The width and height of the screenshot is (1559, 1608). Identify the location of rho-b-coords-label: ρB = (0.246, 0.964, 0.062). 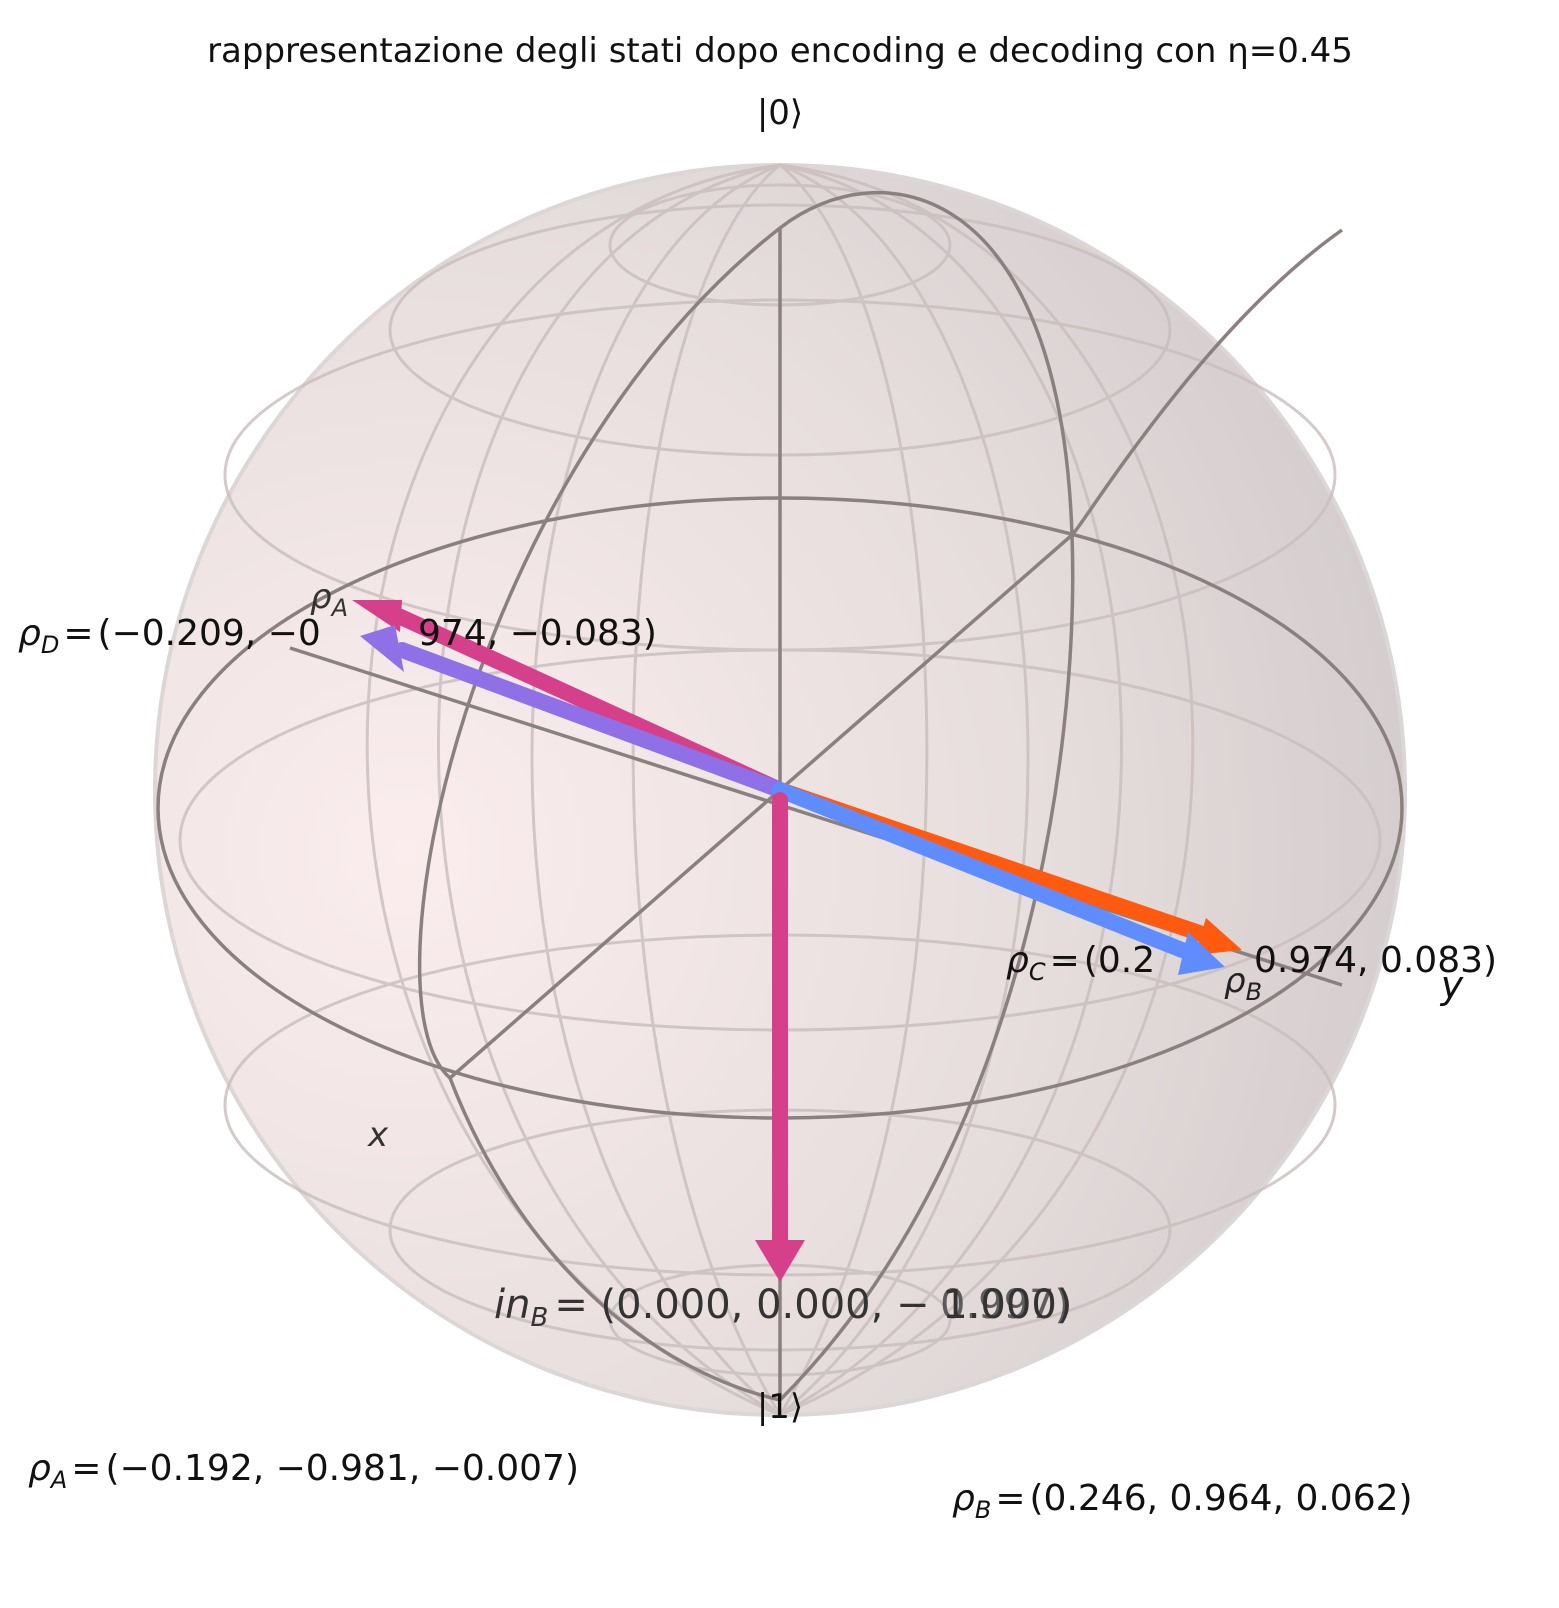
(1182, 1501).